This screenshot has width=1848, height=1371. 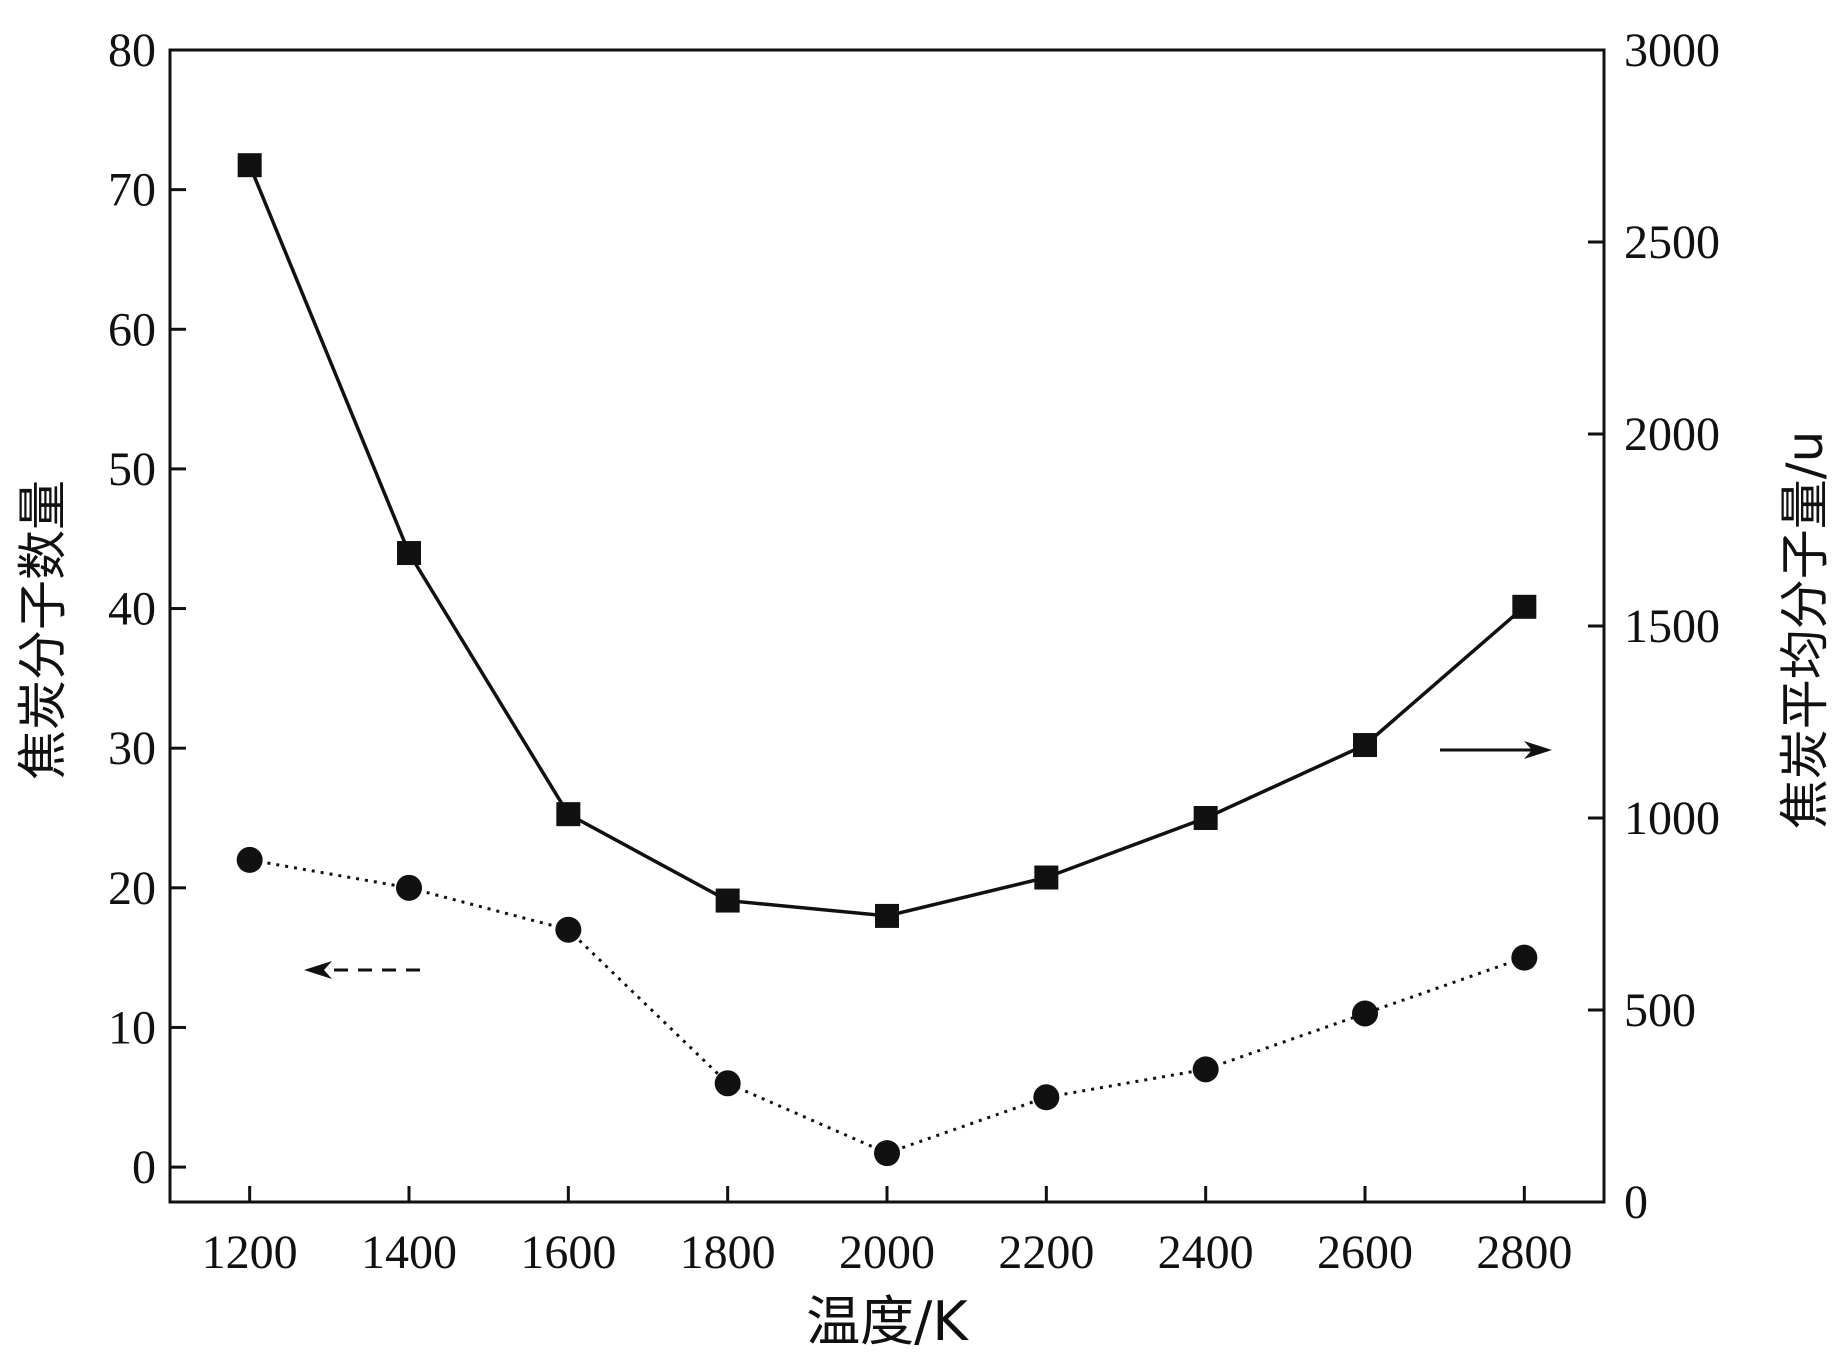 What do you see at coordinates (409, 1252) in the screenshot?
I see `x-tick-label: 1400` at bounding box center [409, 1252].